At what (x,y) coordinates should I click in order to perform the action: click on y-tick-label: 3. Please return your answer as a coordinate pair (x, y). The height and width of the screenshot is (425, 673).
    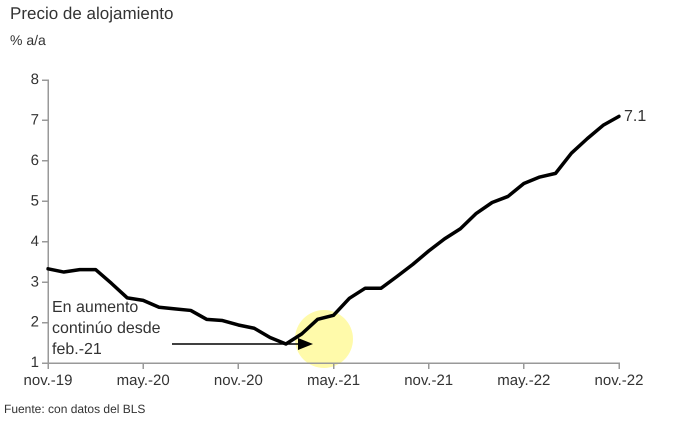
    Looking at the image, I should click on (34, 281).